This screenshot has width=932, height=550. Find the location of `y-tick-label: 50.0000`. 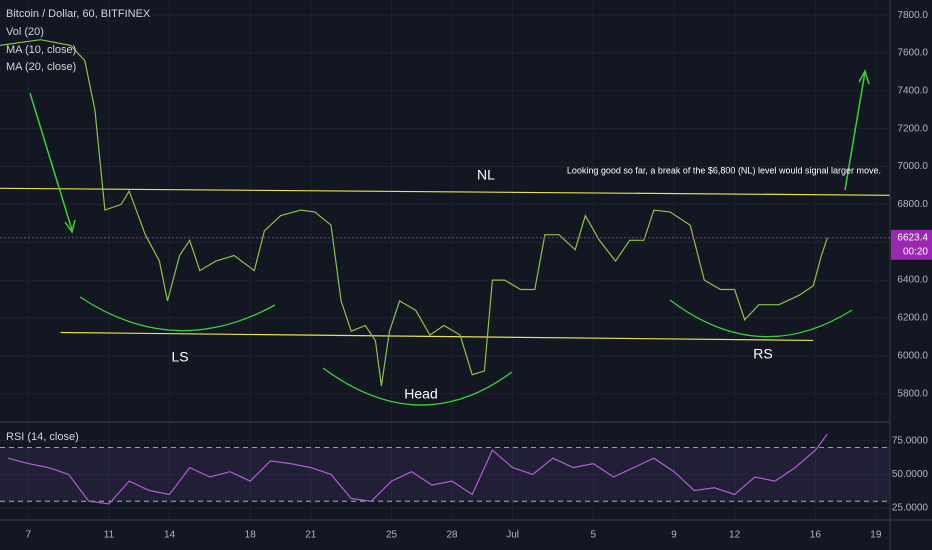

y-tick-label: 50.0000 is located at coordinates (910, 474).